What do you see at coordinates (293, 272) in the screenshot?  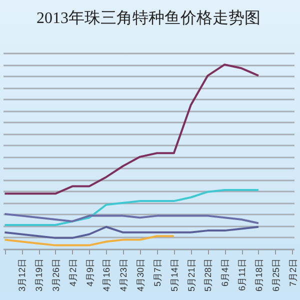 I see `x-tick-label: 7月2日` at bounding box center [293, 272].